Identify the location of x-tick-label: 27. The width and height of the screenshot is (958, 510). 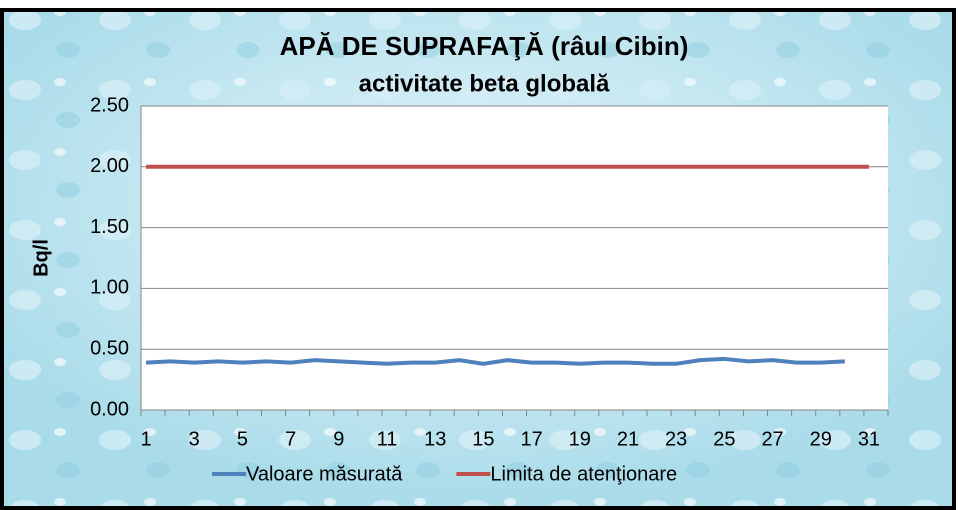
(772, 439).